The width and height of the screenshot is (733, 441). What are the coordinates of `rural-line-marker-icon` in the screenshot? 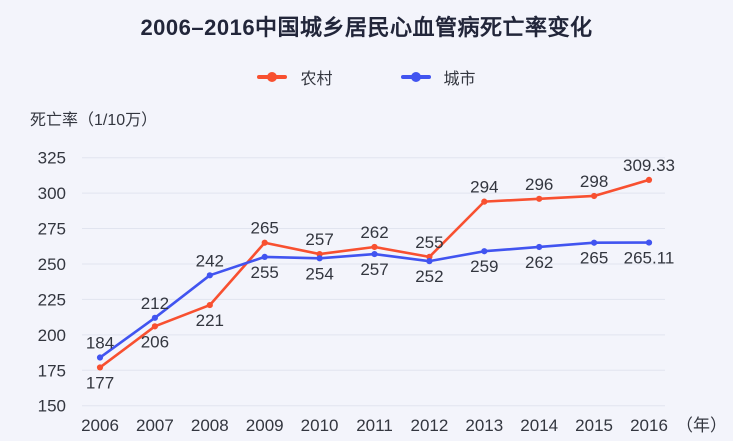 It's located at (272, 77).